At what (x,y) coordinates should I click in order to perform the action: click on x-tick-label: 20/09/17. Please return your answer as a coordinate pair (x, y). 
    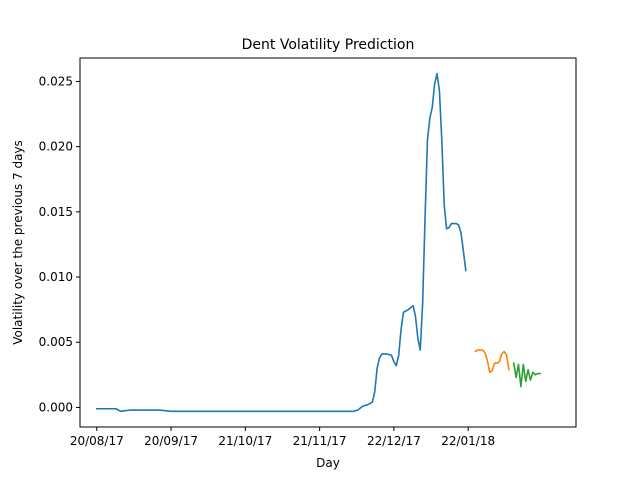
    Looking at the image, I should click on (171, 441).